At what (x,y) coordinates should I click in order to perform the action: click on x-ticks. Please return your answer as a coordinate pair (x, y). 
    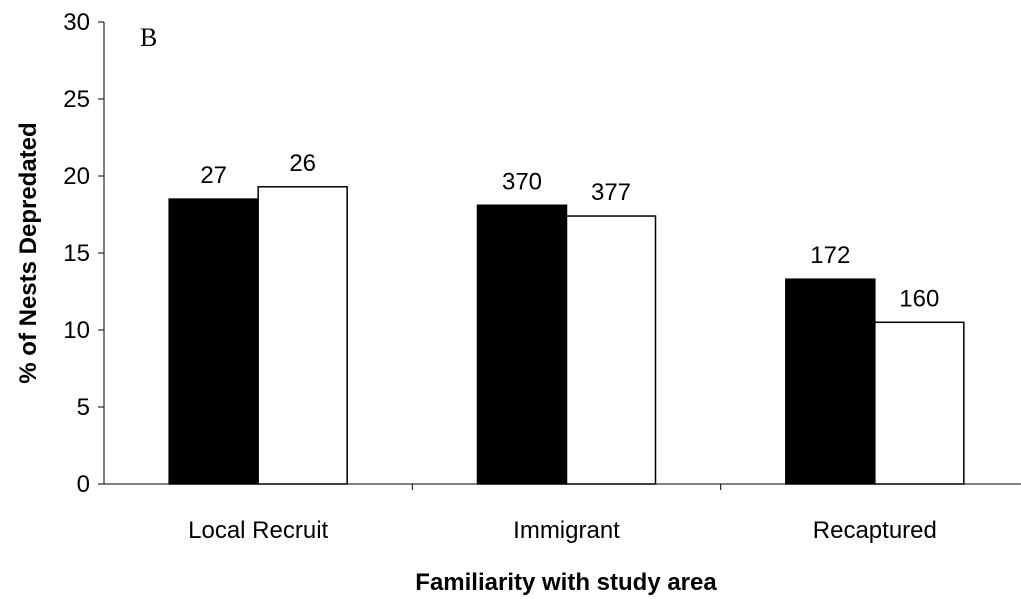
    Looking at the image, I should click on (566, 487).